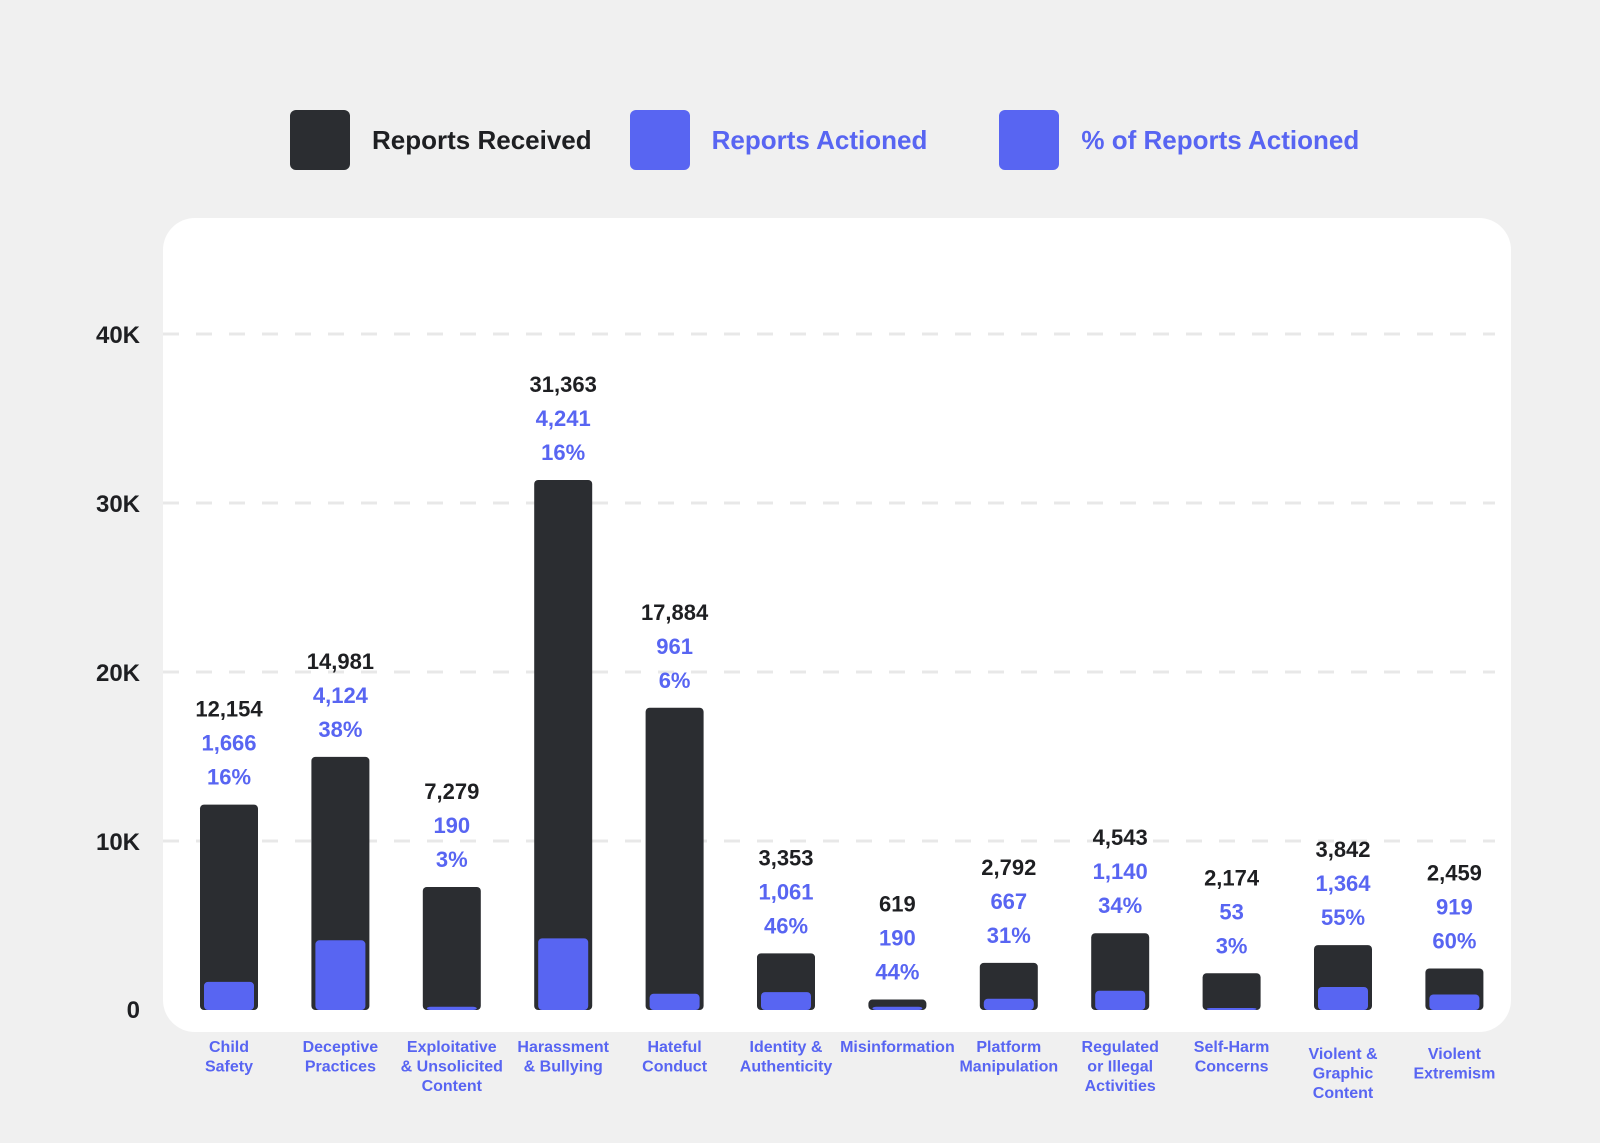 Image resolution: width=1600 pixels, height=1143 pixels. Describe the element at coordinates (786, 1067) in the screenshot. I see `x-tick-label: Authenticity` at that location.